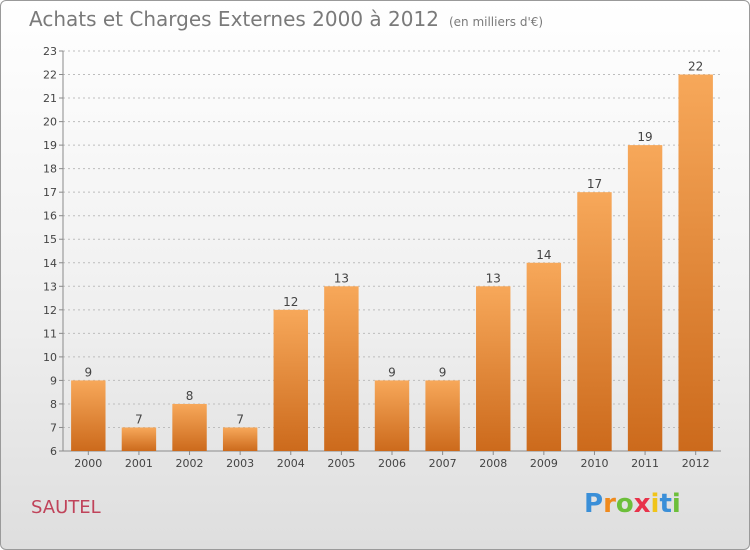 This screenshot has height=550, width=750. I want to click on bar-2011, so click(645, 298).